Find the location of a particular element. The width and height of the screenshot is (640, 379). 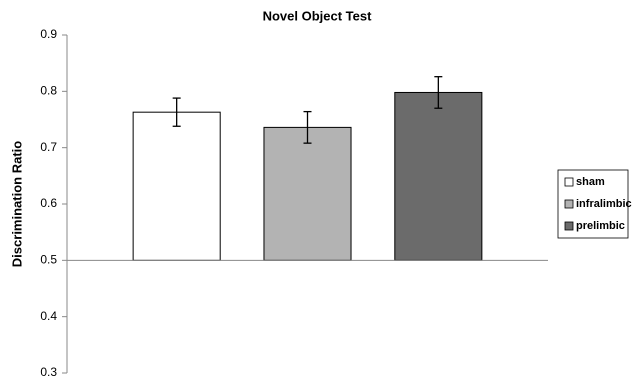

y-tick-label: 0.8 is located at coordinates (48, 91).